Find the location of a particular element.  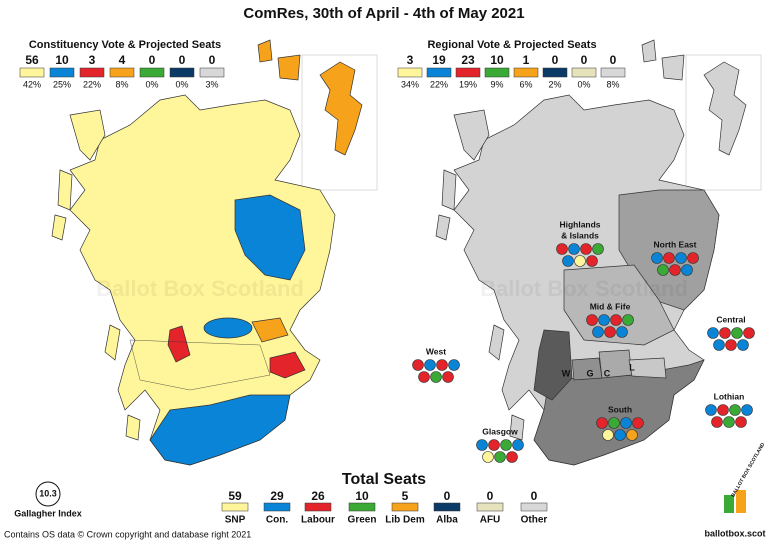

gallagher-value: 10.3 is located at coordinates (48, 493).